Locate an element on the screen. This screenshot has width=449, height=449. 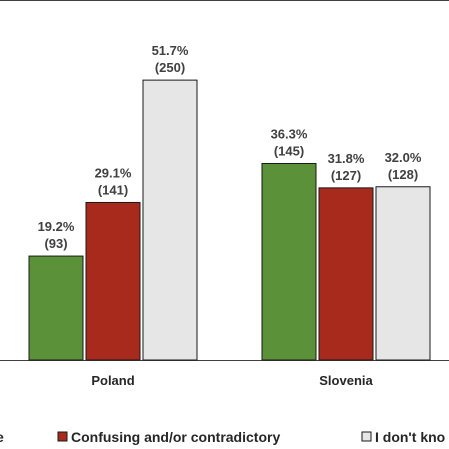
data-label-pct: 19.2% is located at coordinates (56, 226).